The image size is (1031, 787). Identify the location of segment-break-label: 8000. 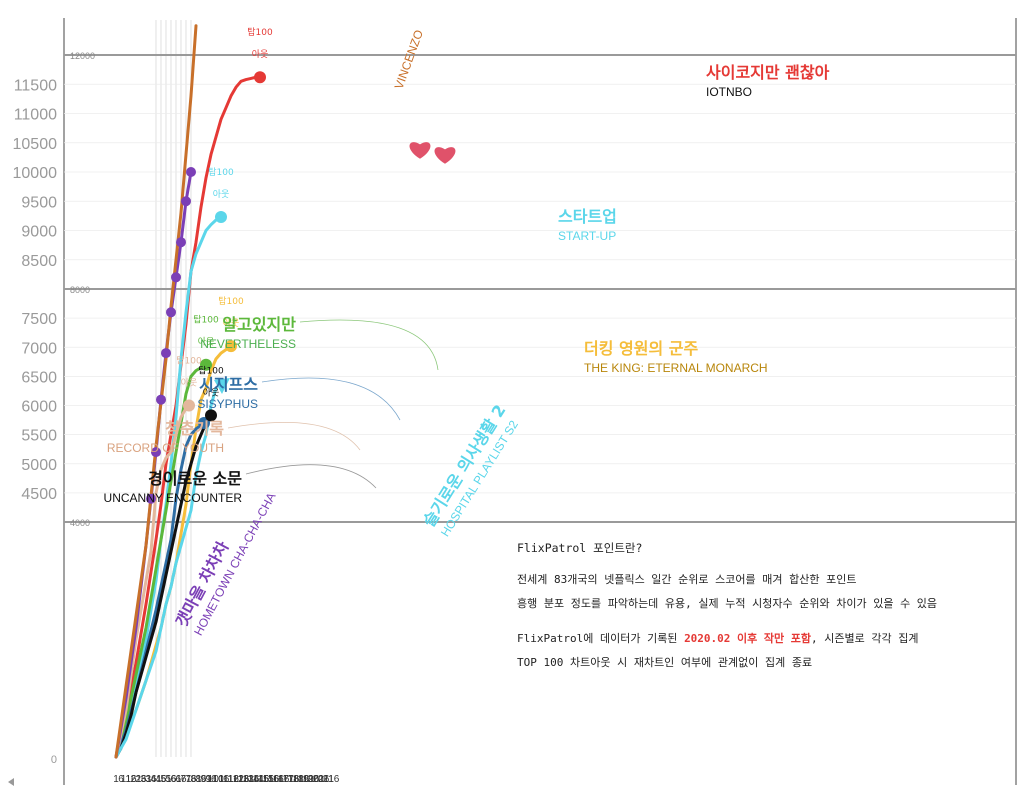
(80, 290).